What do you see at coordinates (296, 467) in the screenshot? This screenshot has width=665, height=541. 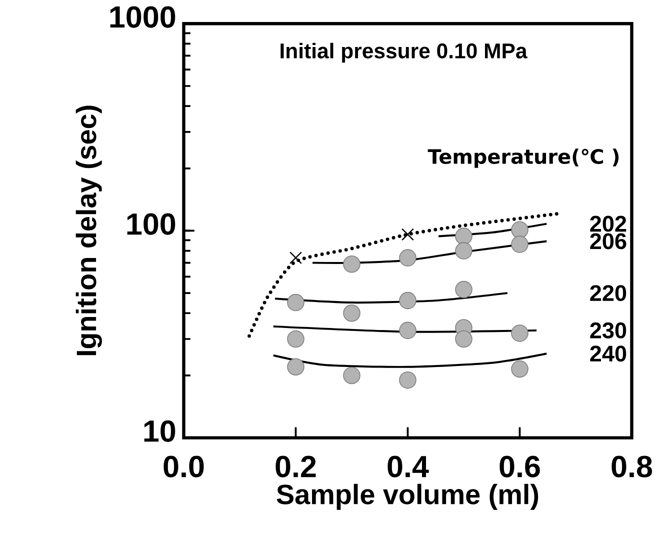 I see `x-tick-label: 0.2` at bounding box center [296, 467].